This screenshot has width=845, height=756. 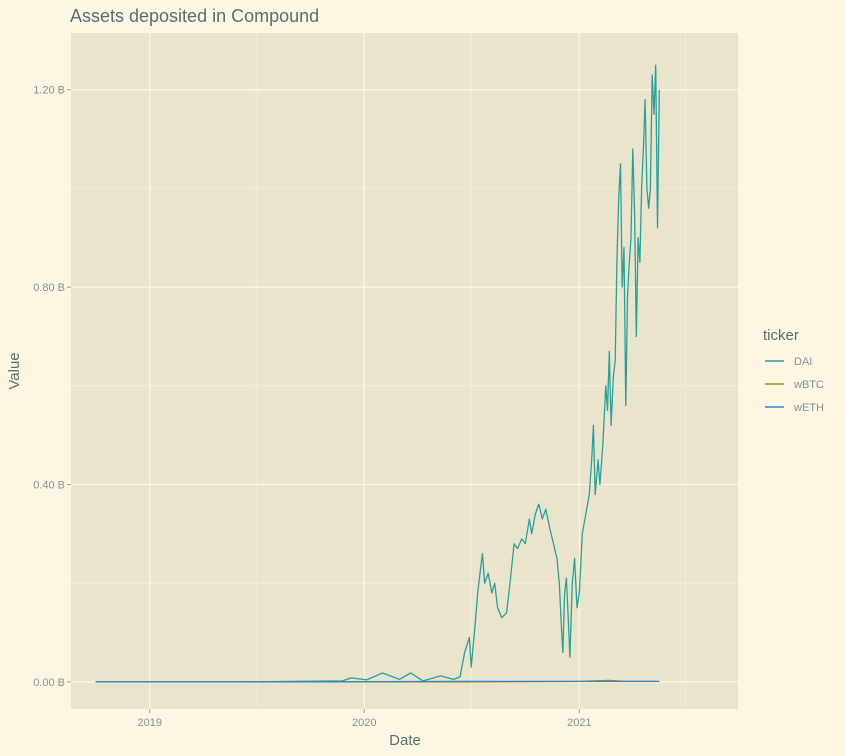 What do you see at coordinates (49, 485) in the screenshot?
I see `y-tick-label: 0.40 B` at bounding box center [49, 485].